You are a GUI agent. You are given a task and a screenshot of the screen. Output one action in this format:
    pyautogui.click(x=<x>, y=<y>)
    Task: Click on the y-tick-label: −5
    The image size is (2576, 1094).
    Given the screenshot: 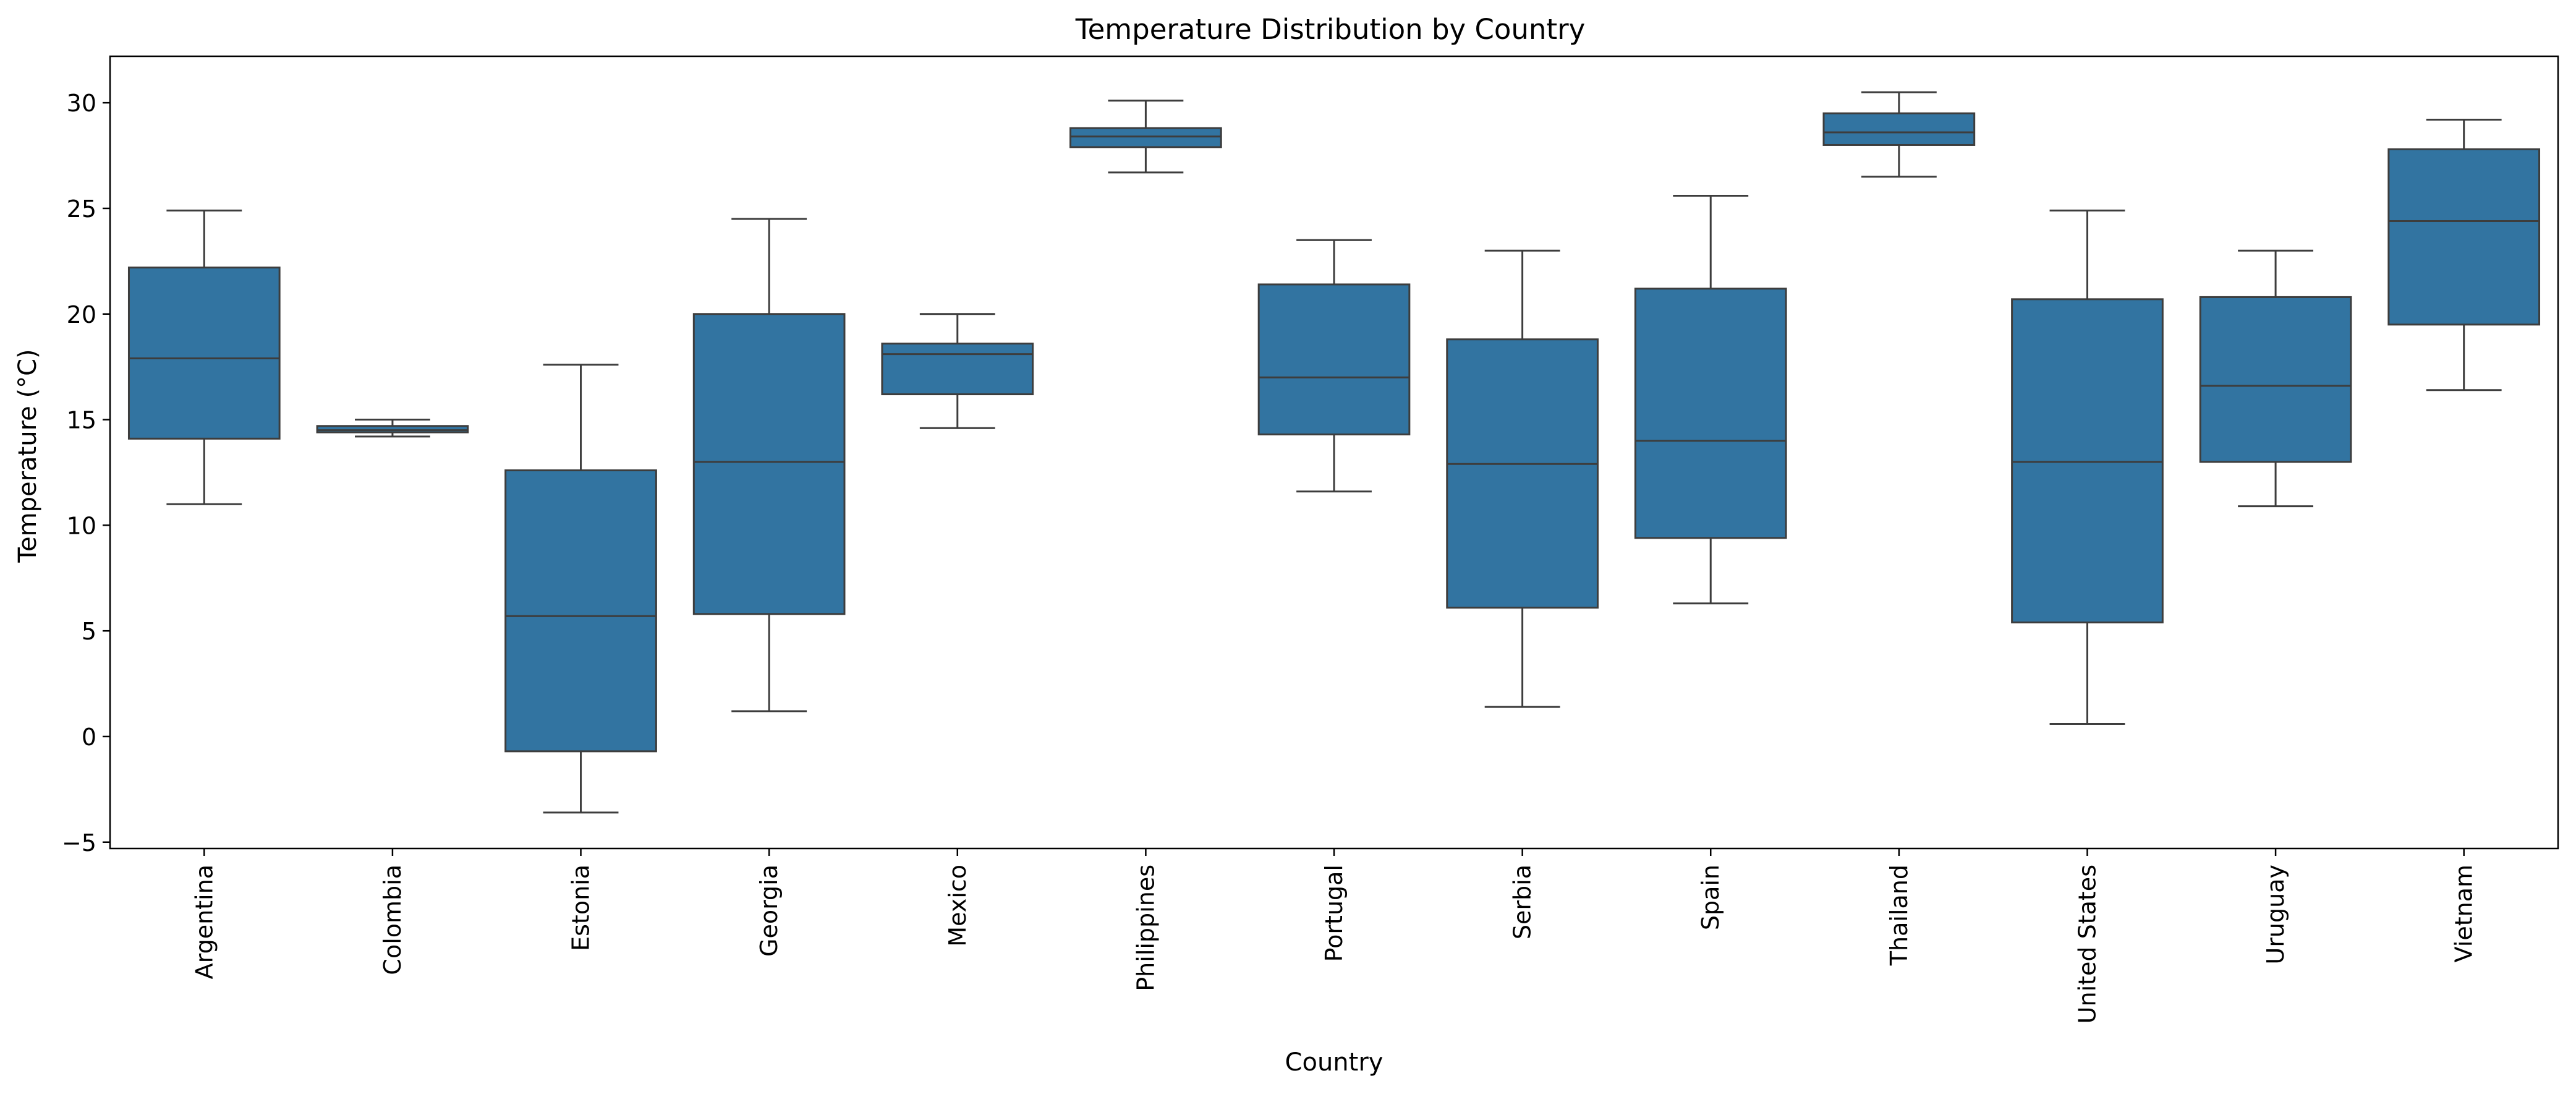 What is the action you would take?
    pyautogui.click(x=79, y=843)
    